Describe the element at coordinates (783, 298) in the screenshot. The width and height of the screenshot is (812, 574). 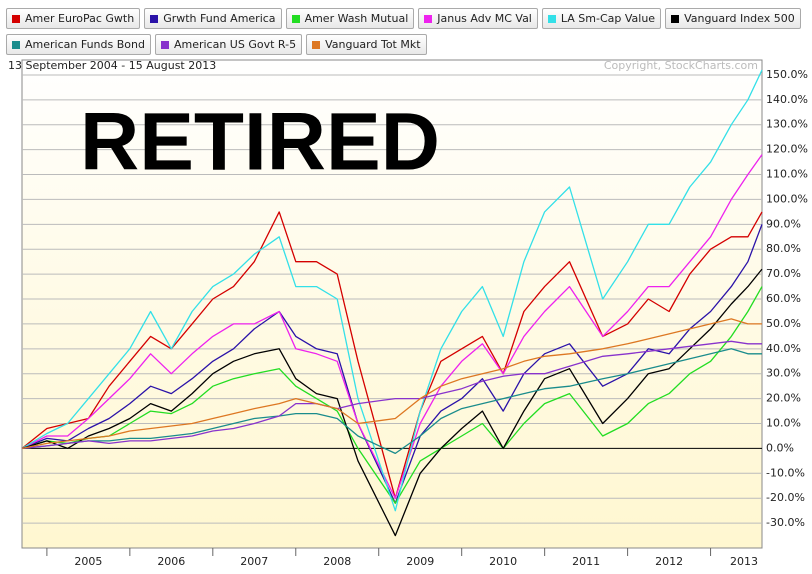
I see `y-tick-label: 60.0%` at that location.